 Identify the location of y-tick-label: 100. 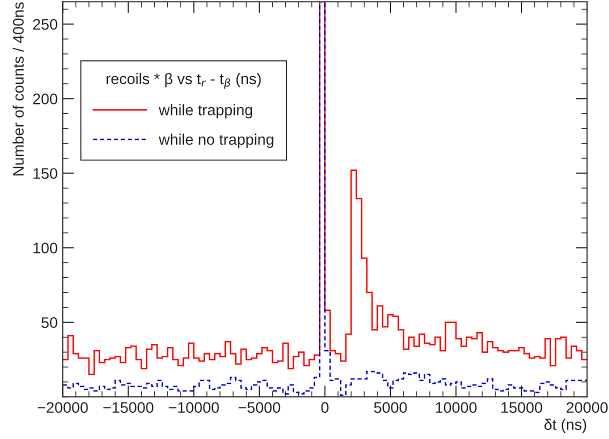
(46, 248).